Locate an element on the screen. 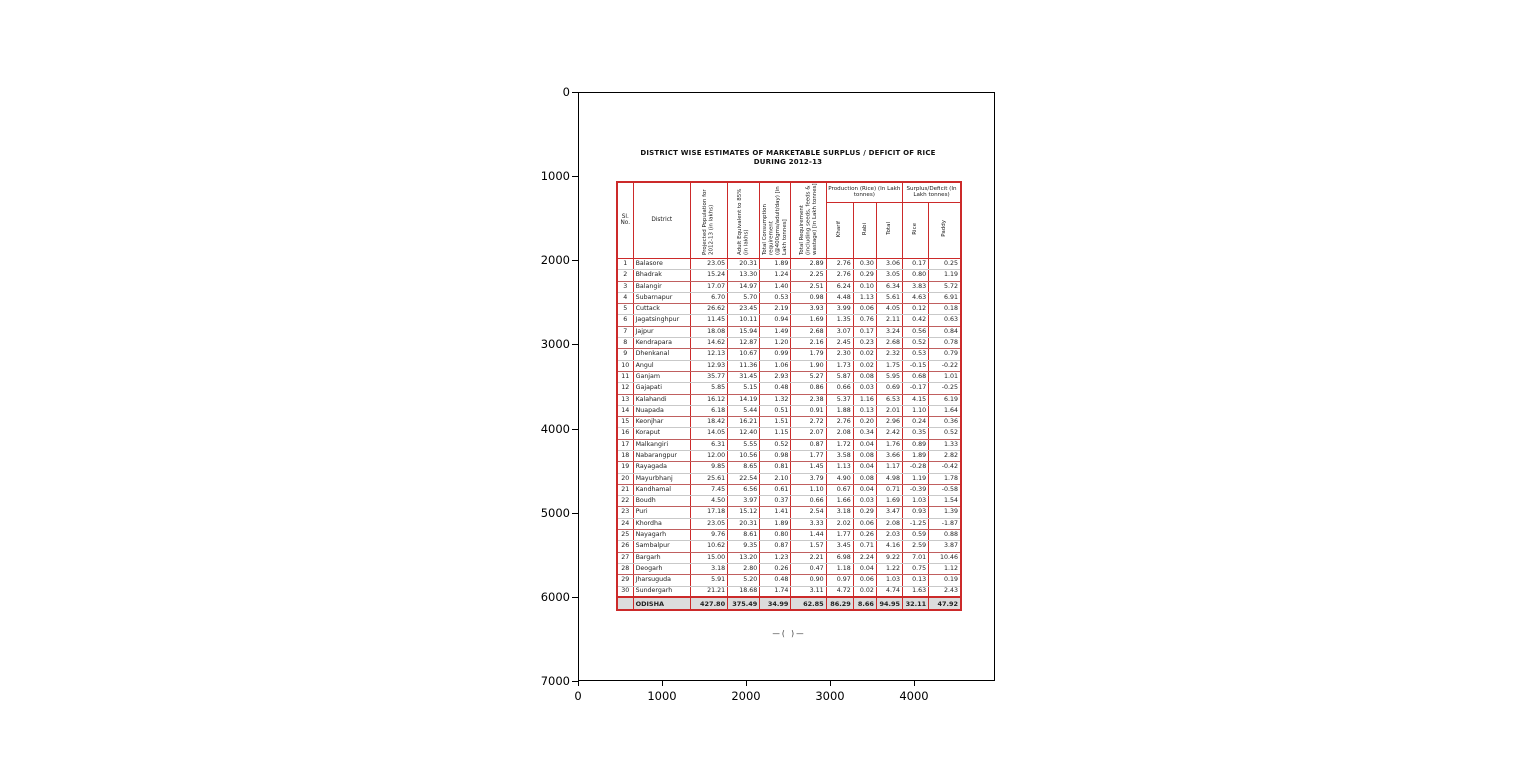  cell-value: 5.87 is located at coordinates (839, 377).